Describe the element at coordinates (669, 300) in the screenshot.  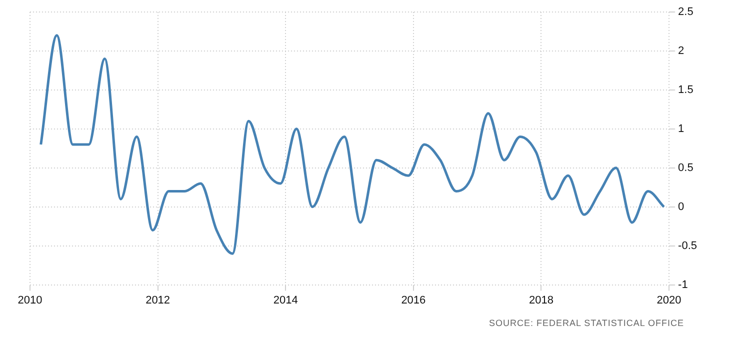
I see `x-tick-label: 2020` at that location.